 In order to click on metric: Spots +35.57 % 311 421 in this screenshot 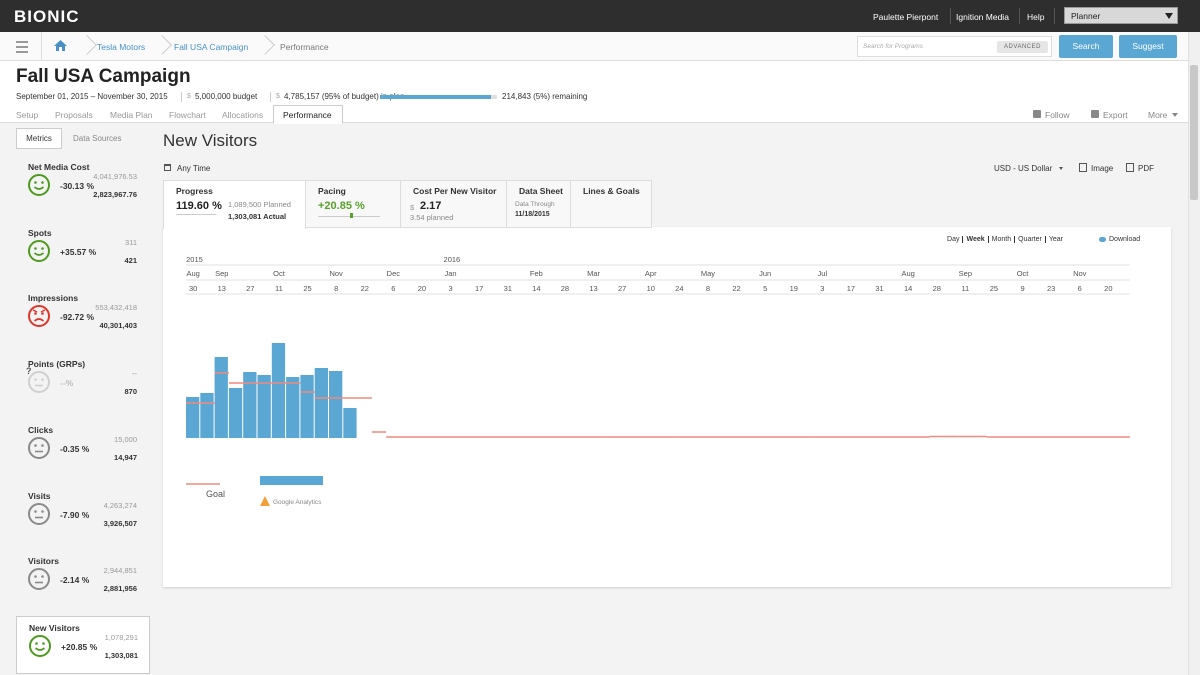, I will do `click(83, 251)`.